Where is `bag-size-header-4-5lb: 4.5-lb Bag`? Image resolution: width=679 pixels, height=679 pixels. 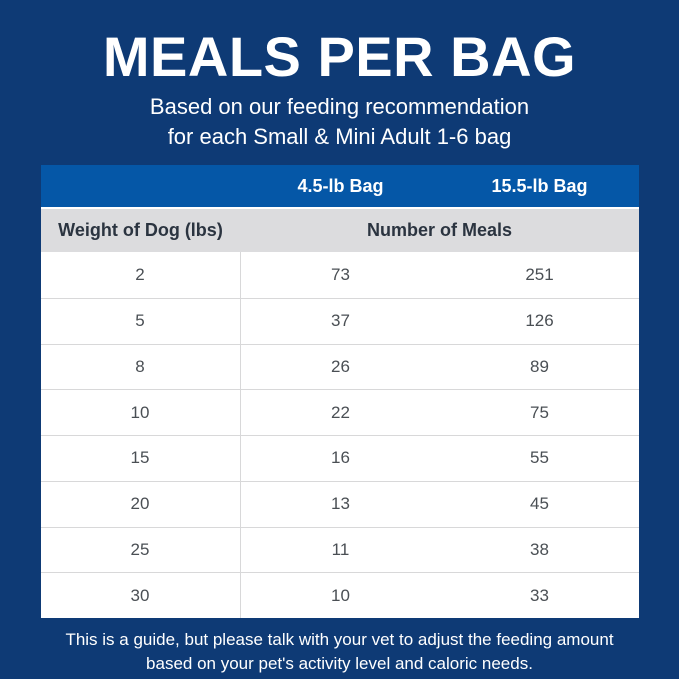
bag-size-header-4-5lb: 4.5-lb Bag is located at coordinates (340, 185).